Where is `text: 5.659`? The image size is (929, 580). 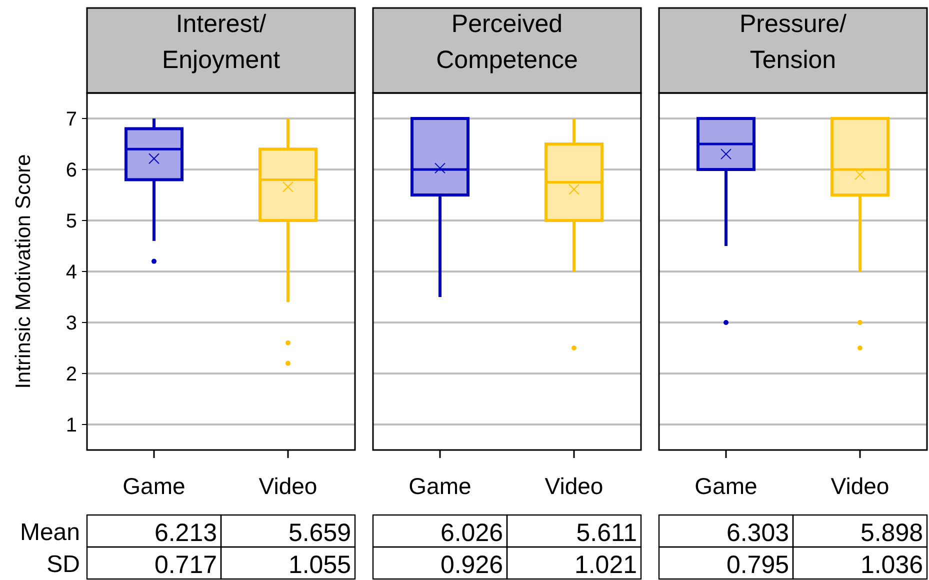 text: 5.659 is located at coordinates (319, 533).